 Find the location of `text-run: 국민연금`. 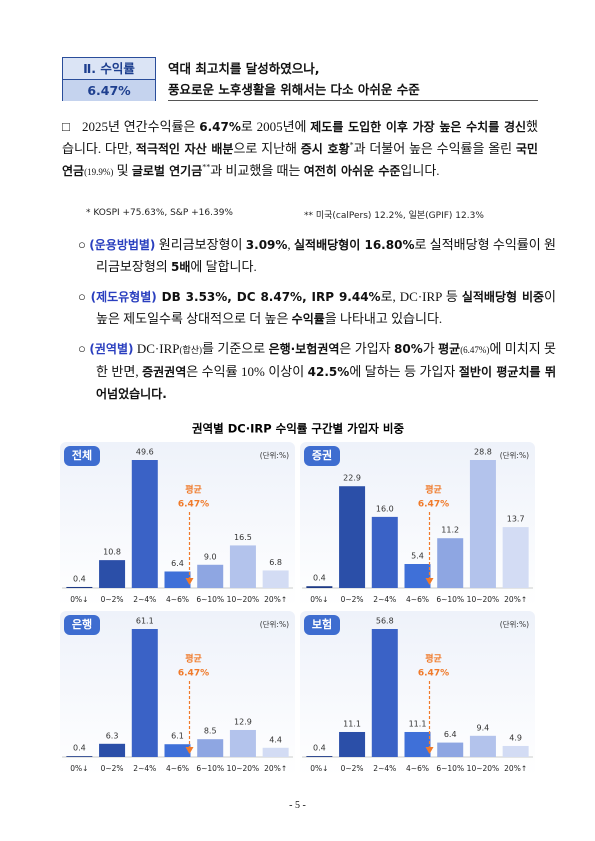

text-run: 국민연금 is located at coordinates (300, 160).